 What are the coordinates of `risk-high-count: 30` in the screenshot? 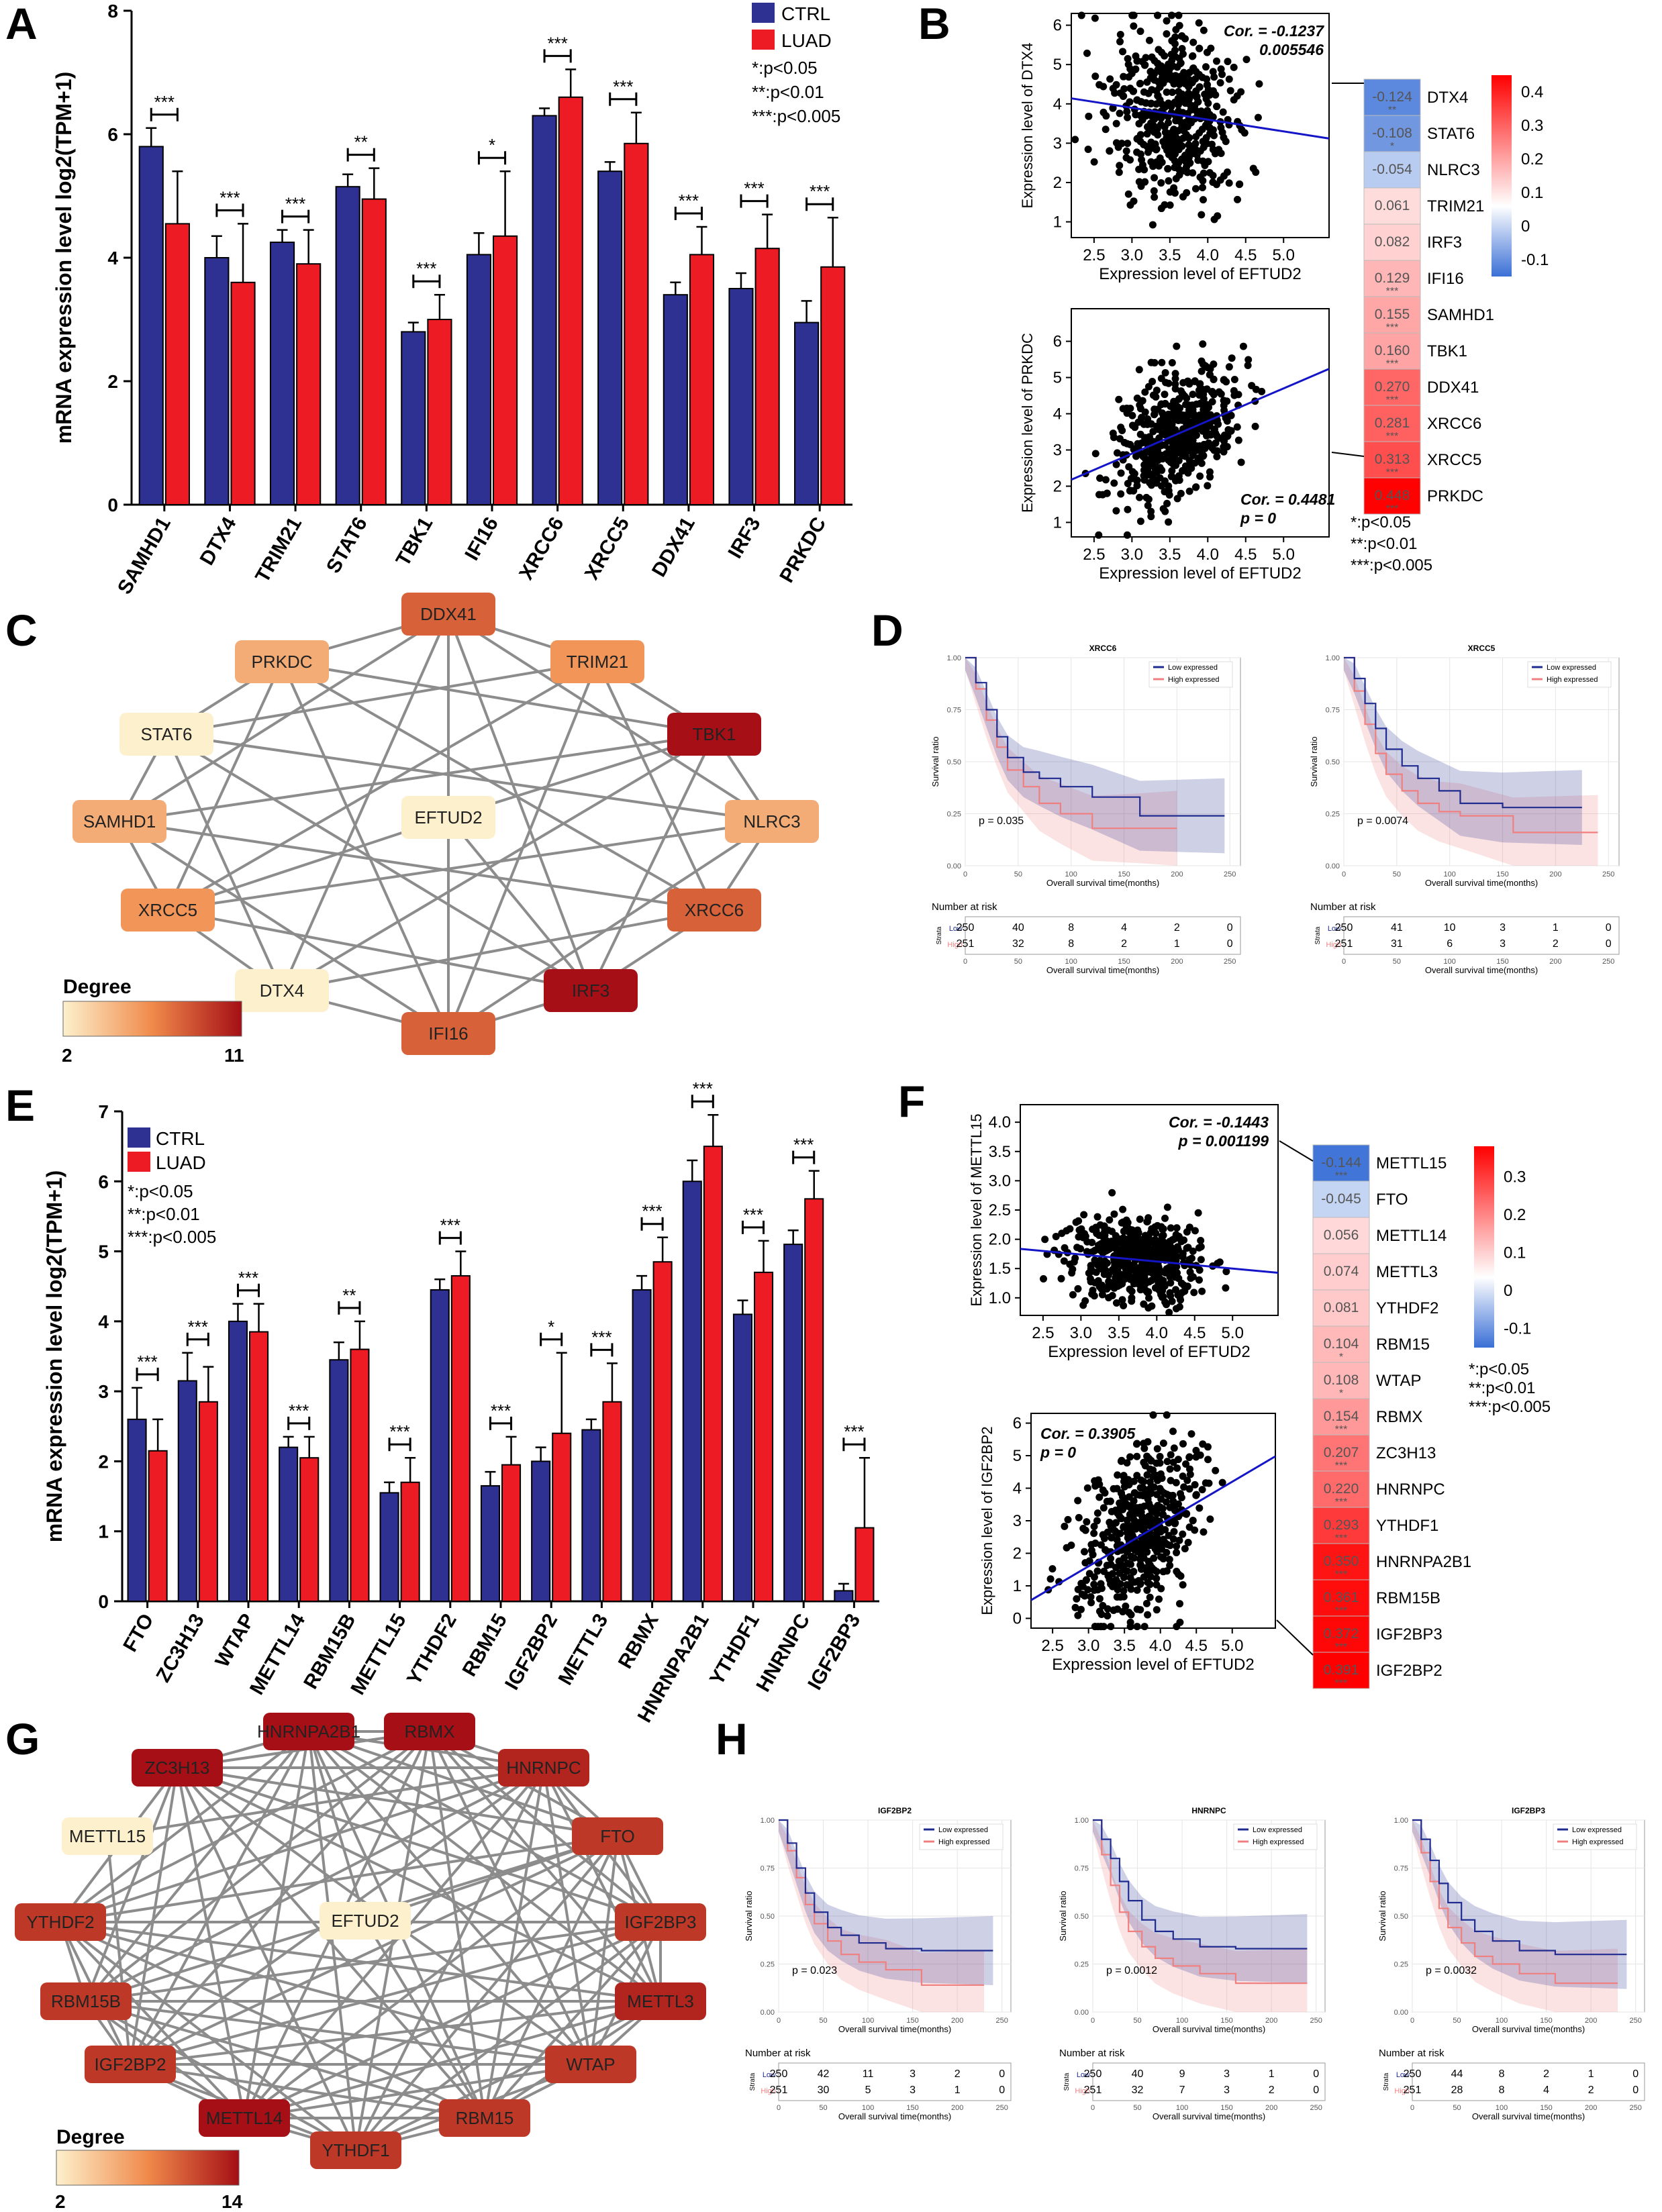 It's located at (824, 2090).